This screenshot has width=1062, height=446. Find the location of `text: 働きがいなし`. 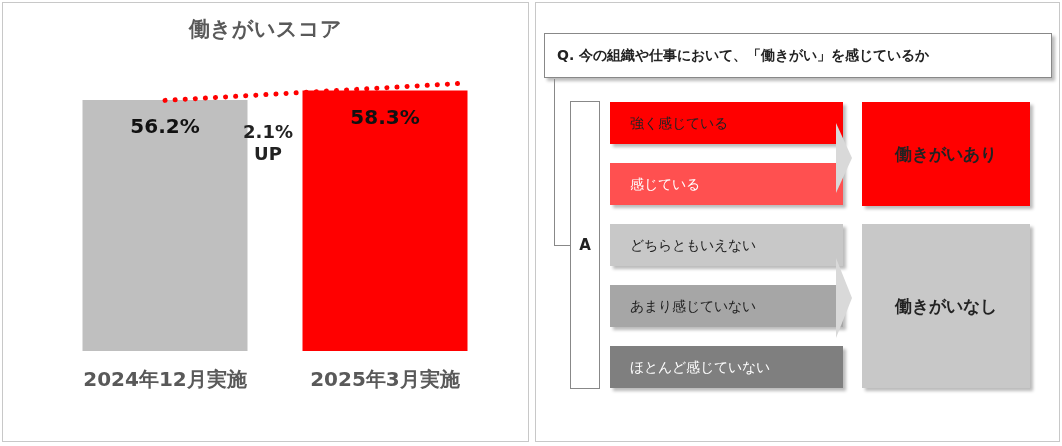

text: 働きがいなし is located at coordinates (946, 306).